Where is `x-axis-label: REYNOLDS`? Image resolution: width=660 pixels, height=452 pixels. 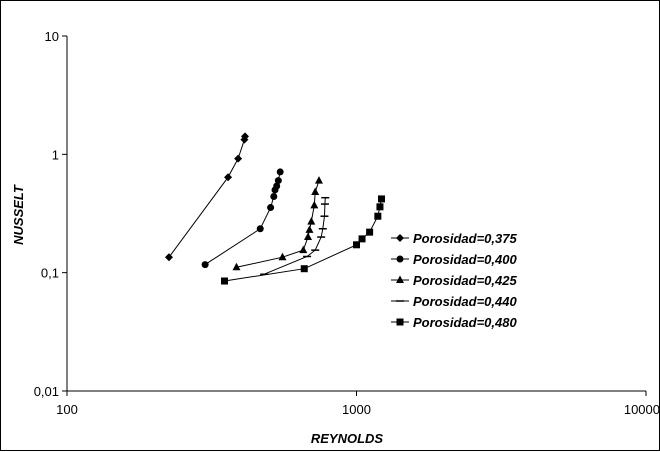
x-axis-label: REYNOLDS is located at coordinates (347, 438).